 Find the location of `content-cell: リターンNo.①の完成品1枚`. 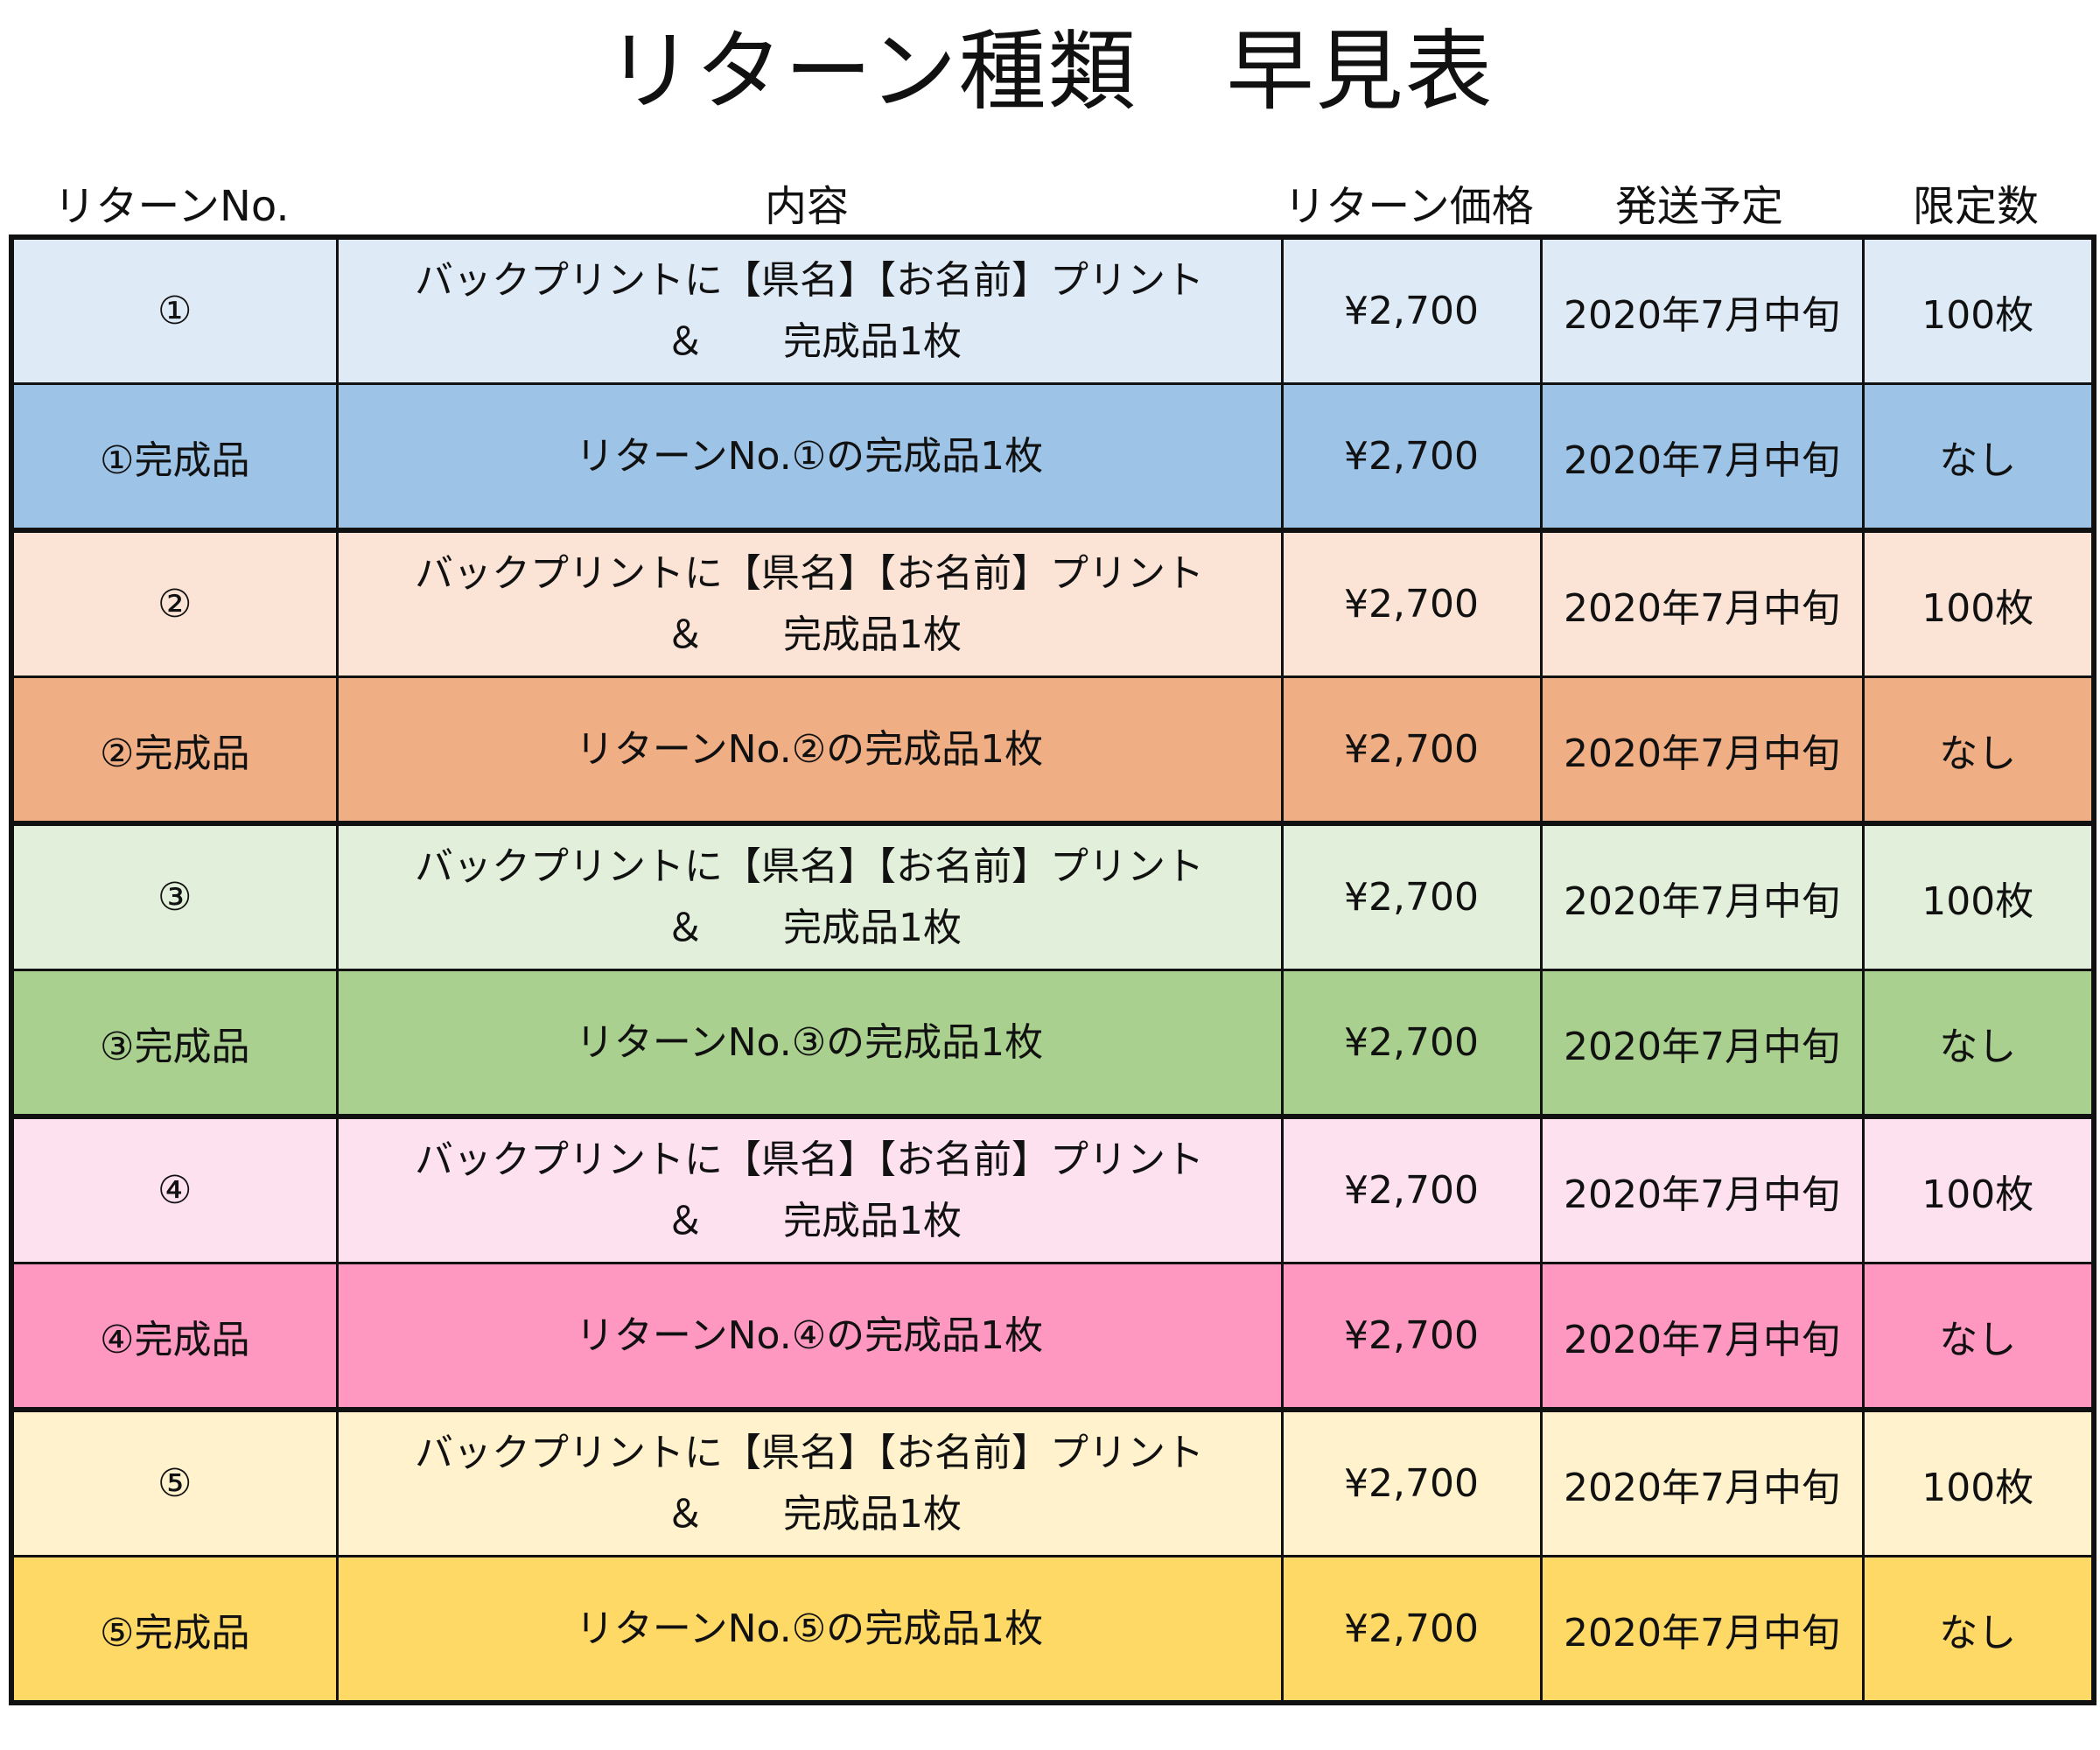

content-cell: リターンNo.①の完成品1枚 is located at coordinates (809, 457).